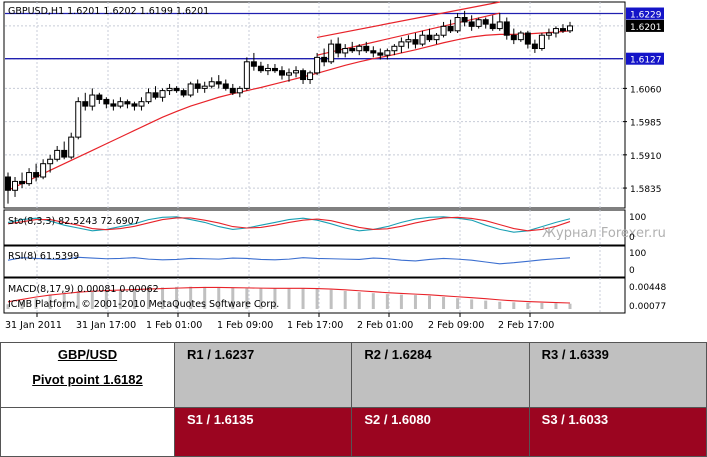 The height and width of the screenshot is (457, 707). What do you see at coordinates (385, 325) in the screenshot?
I see `time-tick-label: 2 Feb 01:00` at bounding box center [385, 325].